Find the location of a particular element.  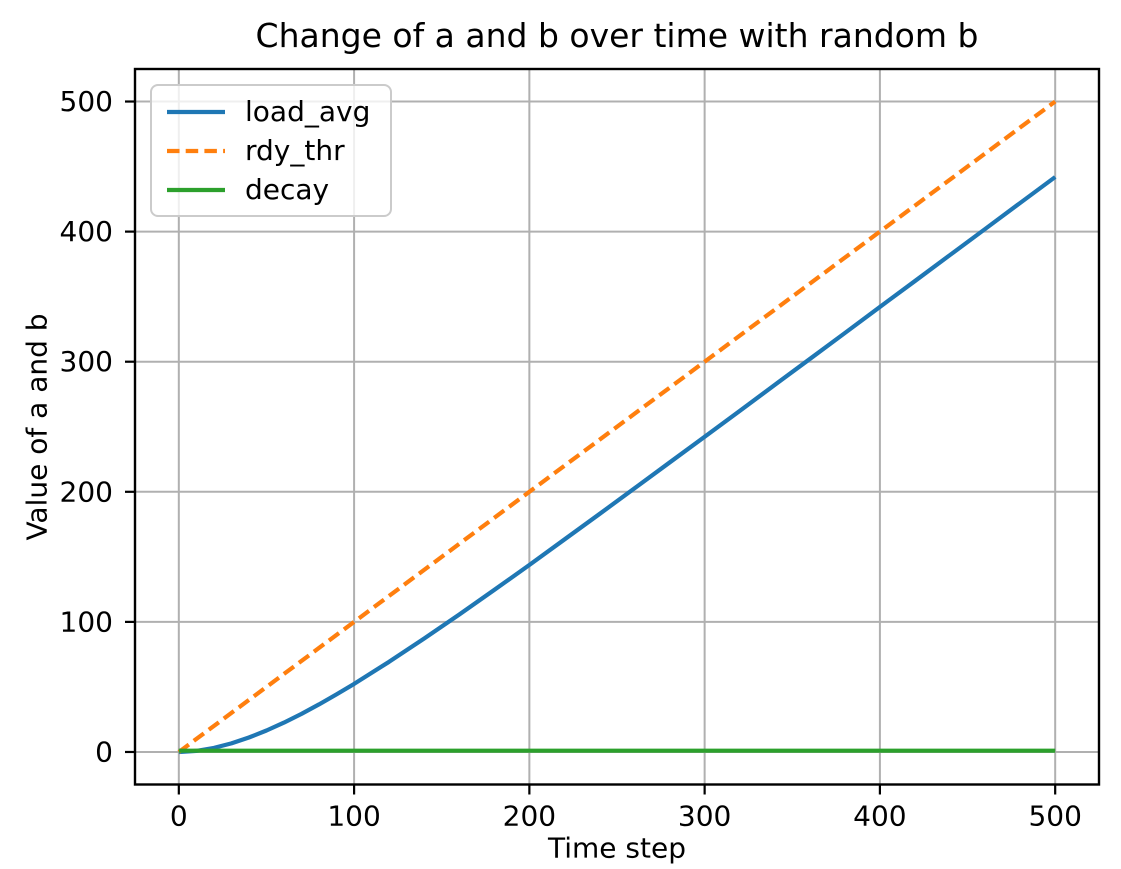

x-axis-label: Time step is located at coordinates (617, 848).